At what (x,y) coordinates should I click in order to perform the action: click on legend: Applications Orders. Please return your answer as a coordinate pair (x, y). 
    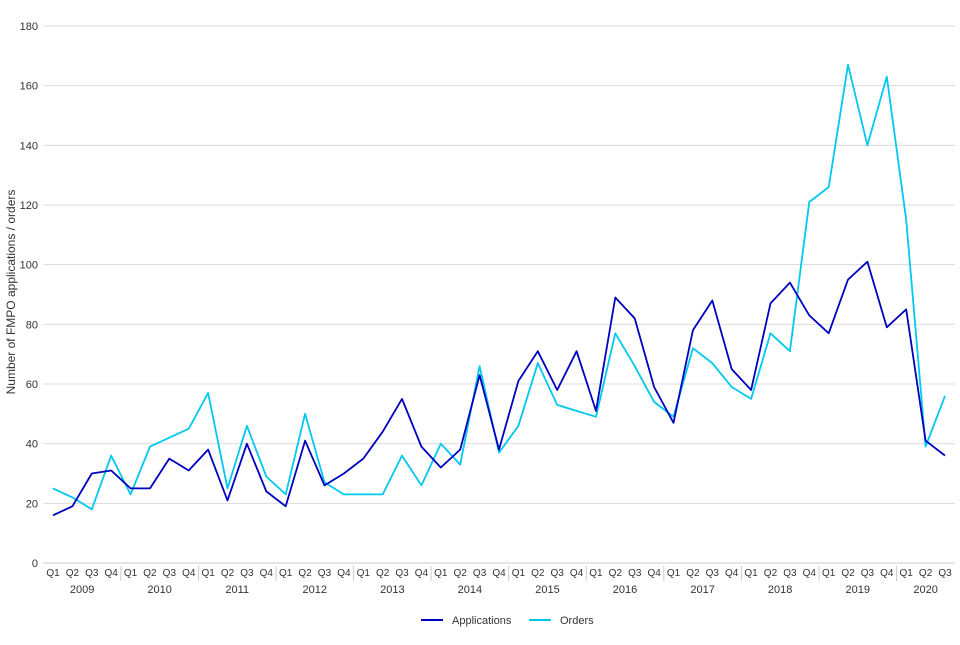
    Looking at the image, I should click on (507, 621).